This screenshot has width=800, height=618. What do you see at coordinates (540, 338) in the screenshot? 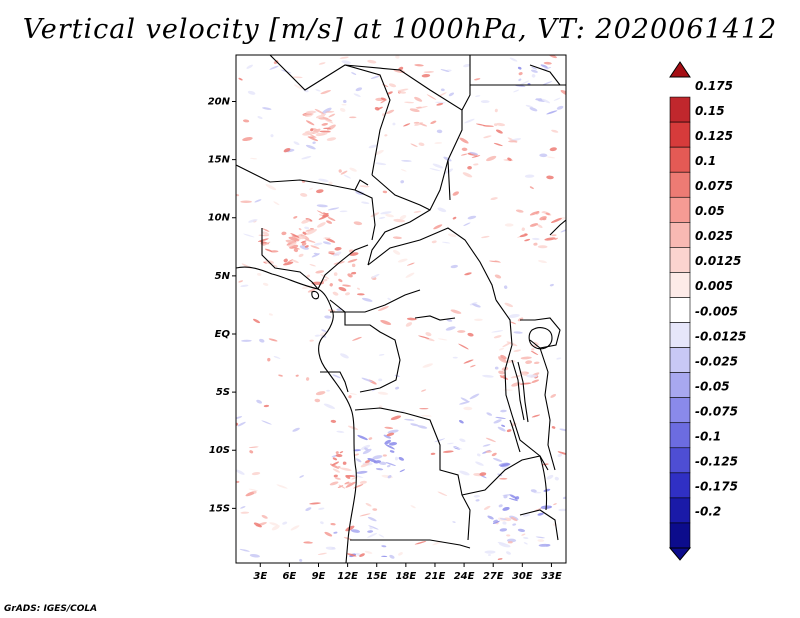
I see `lake-victoria` at bounding box center [540, 338].